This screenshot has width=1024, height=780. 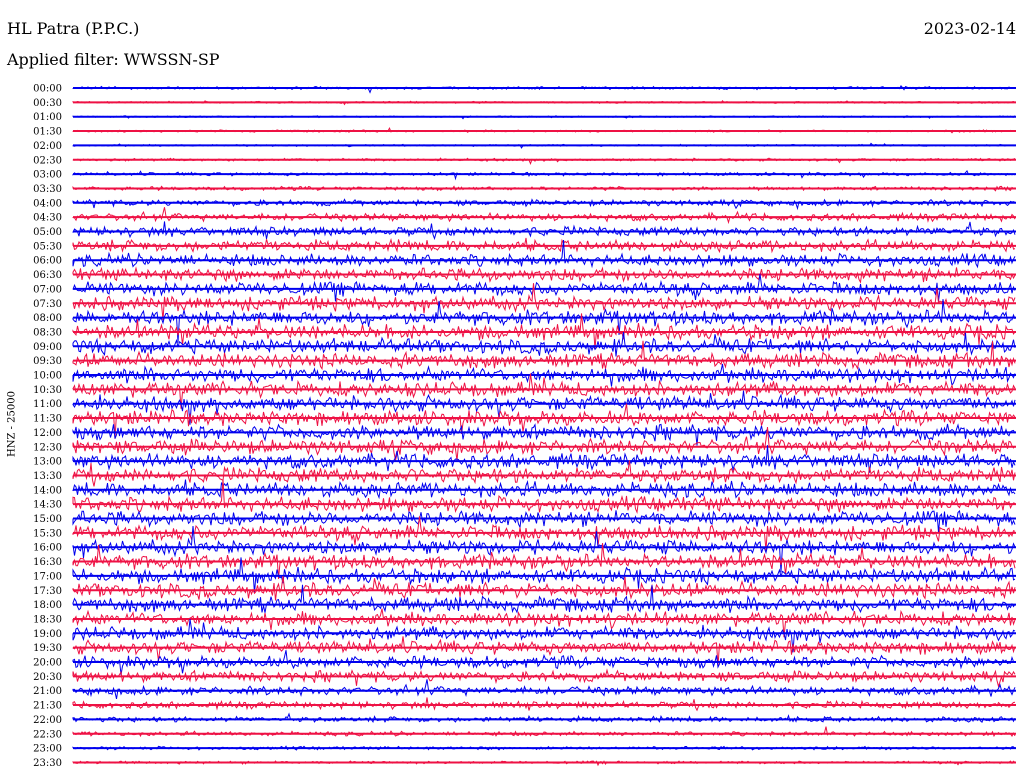 What do you see at coordinates (47, 261) in the screenshot?
I see `row-time-label: 06:00` at bounding box center [47, 261].